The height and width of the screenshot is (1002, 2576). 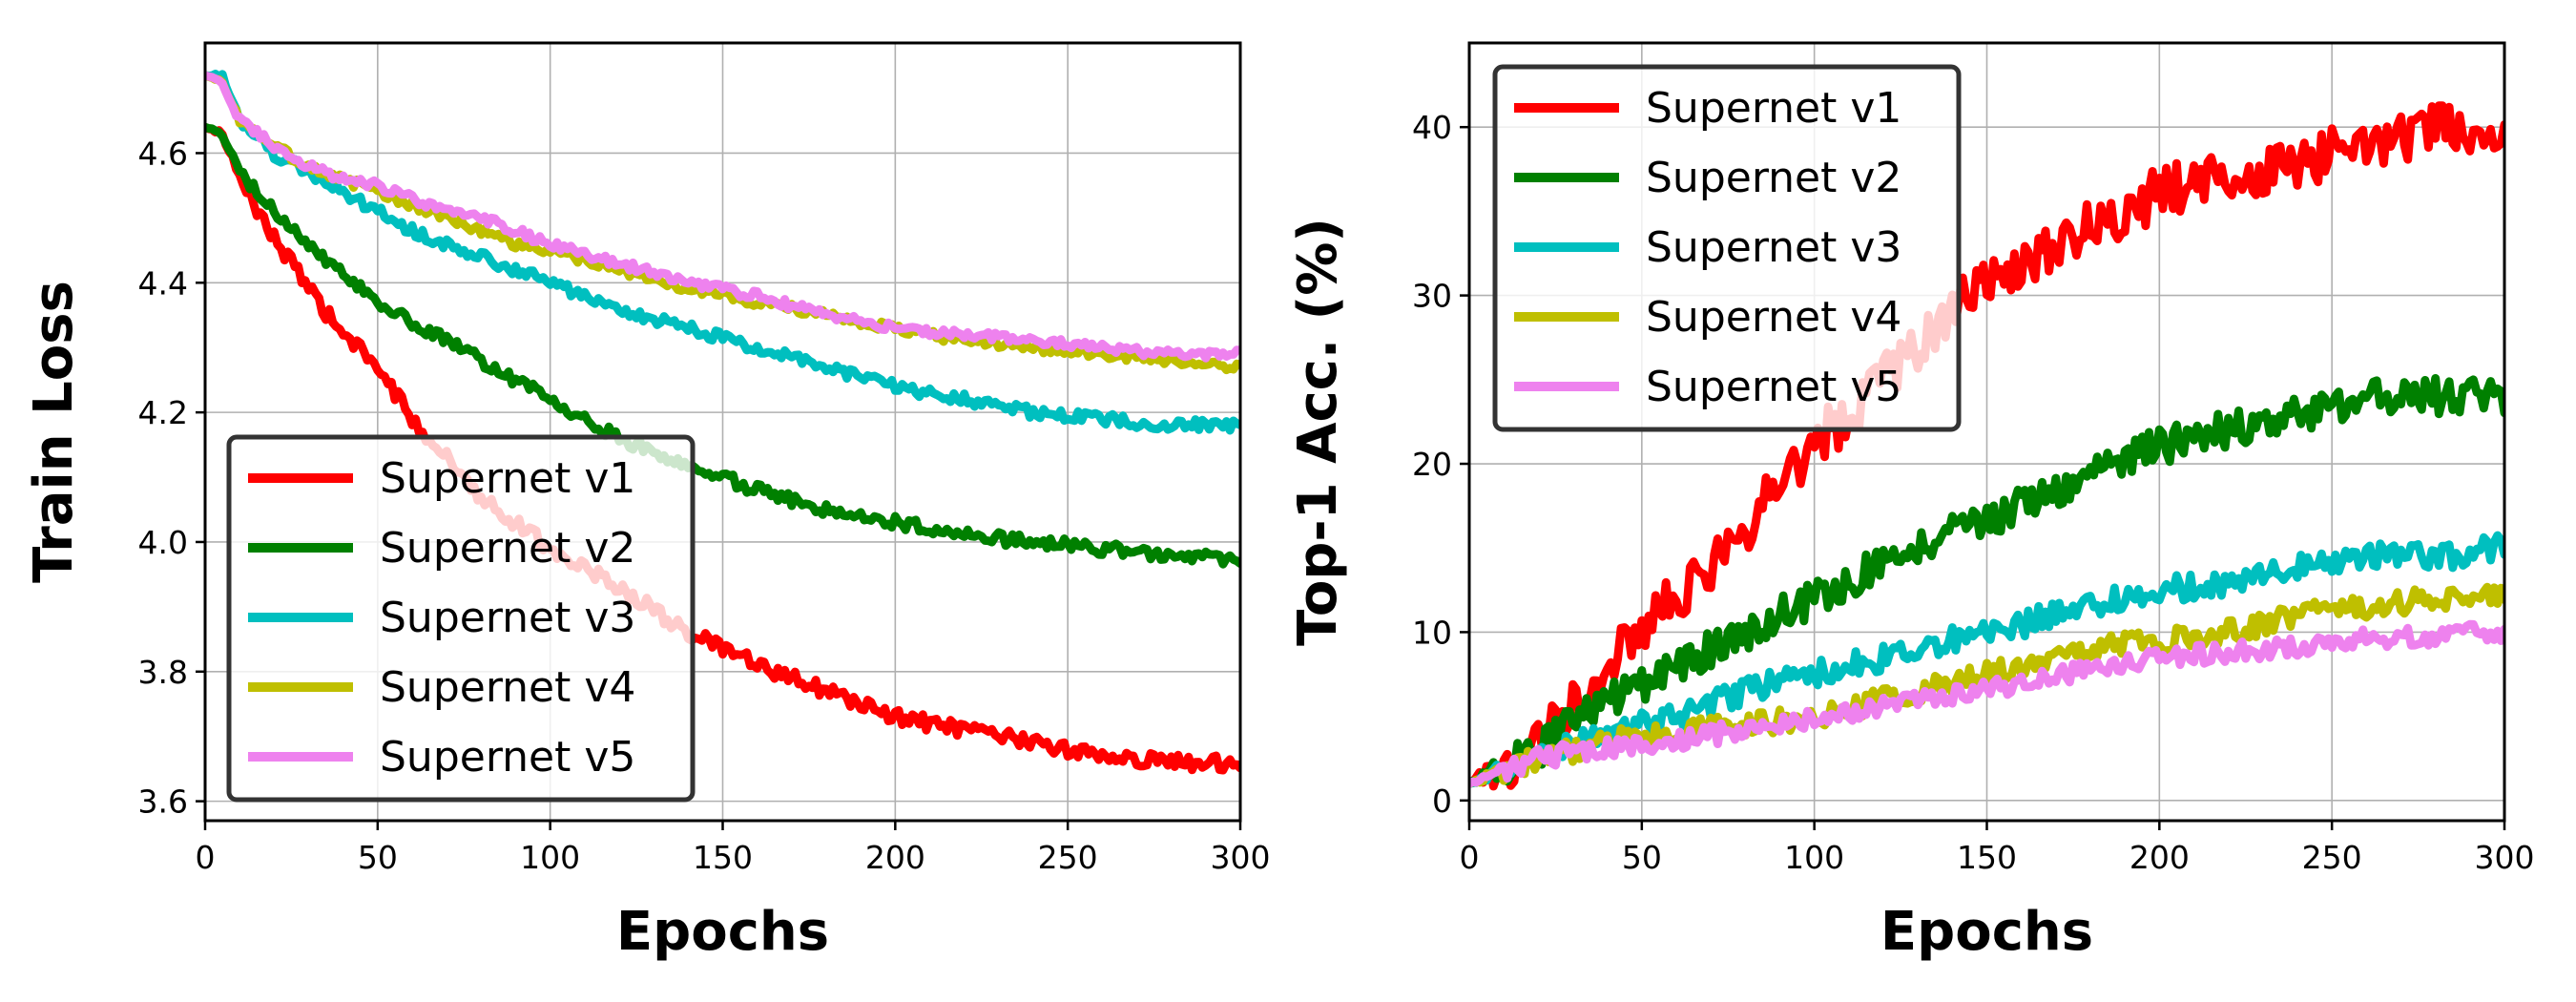 I want to click on y-tick-label: 4.6, so click(x=163, y=153).